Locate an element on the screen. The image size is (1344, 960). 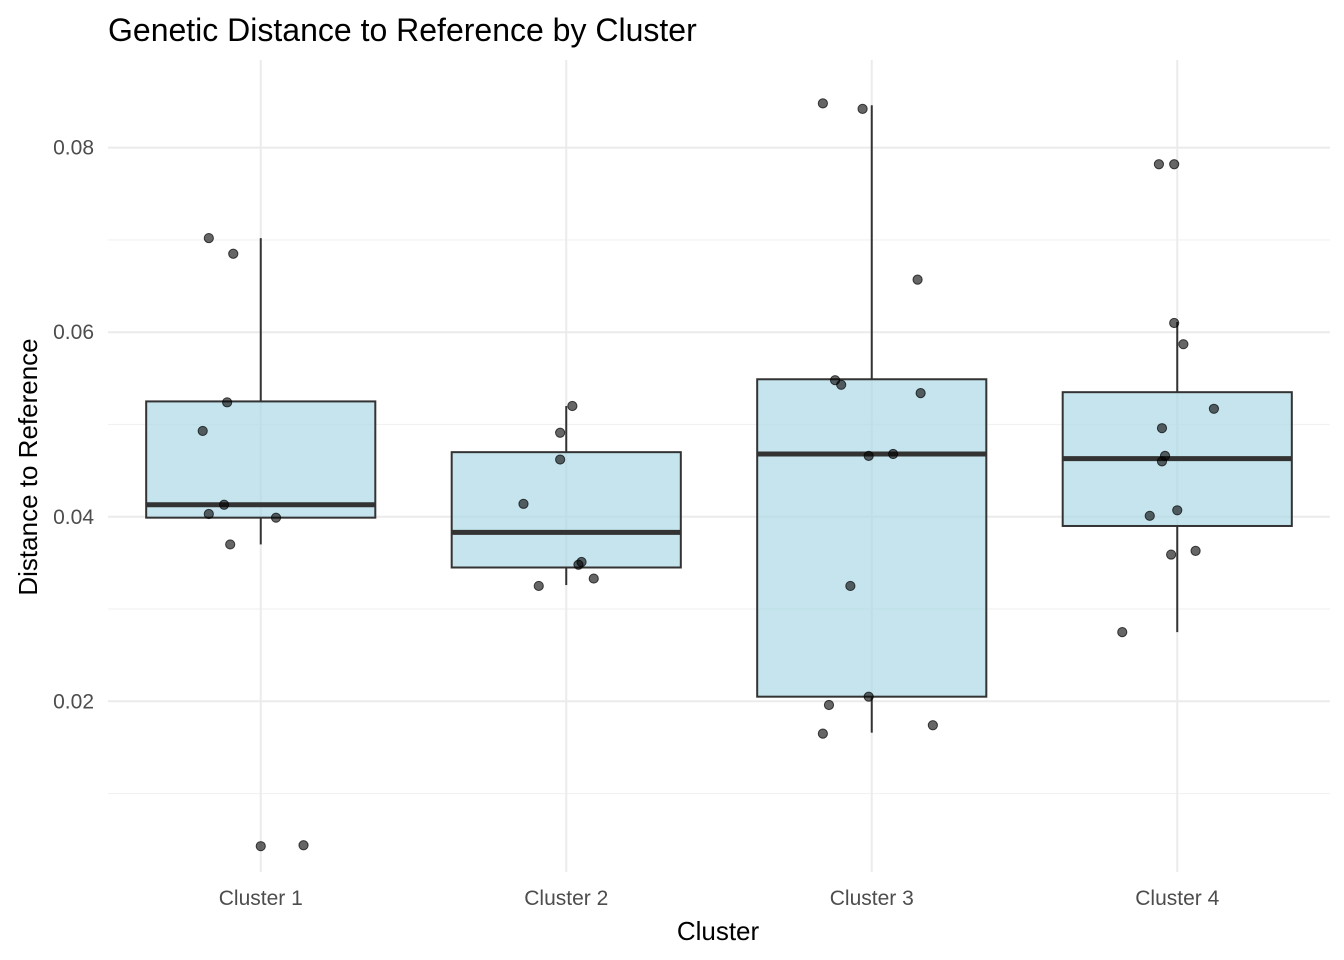
y-axis-title: Distance to Reference is located at coordinates (28, 466).